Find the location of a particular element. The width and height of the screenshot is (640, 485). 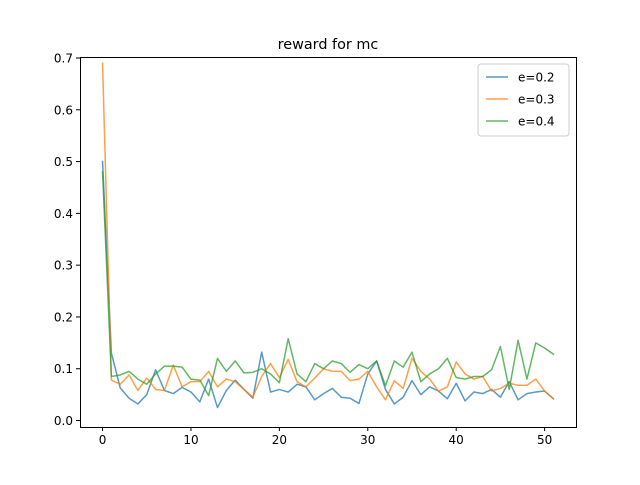

x-tick-label: 0 is located at coordinates (103, 440).